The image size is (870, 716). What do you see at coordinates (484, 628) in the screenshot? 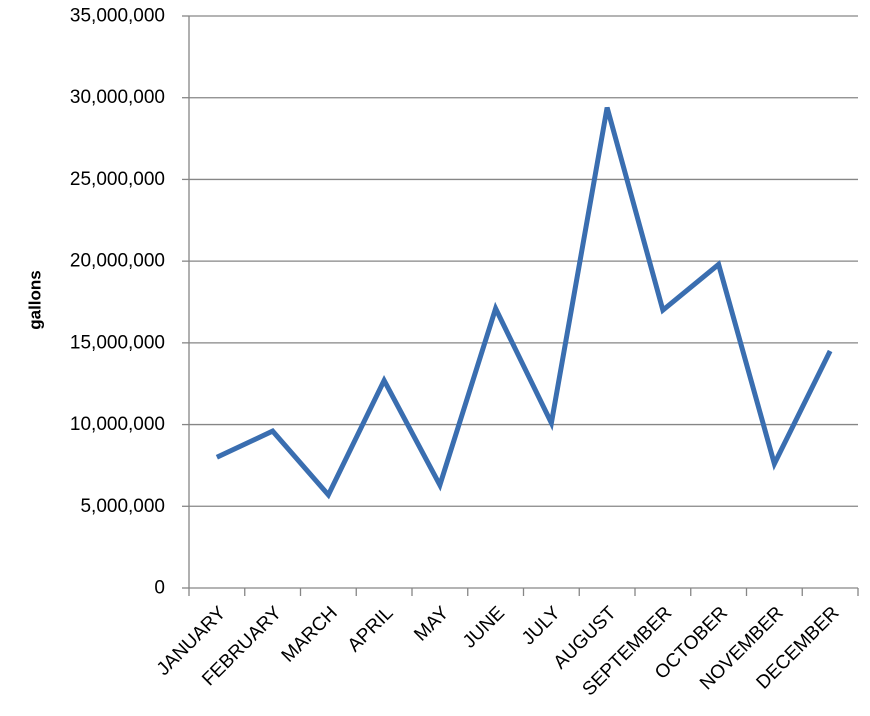
I see `x-tick-label: JUNE` at bounding box center [484, 628].